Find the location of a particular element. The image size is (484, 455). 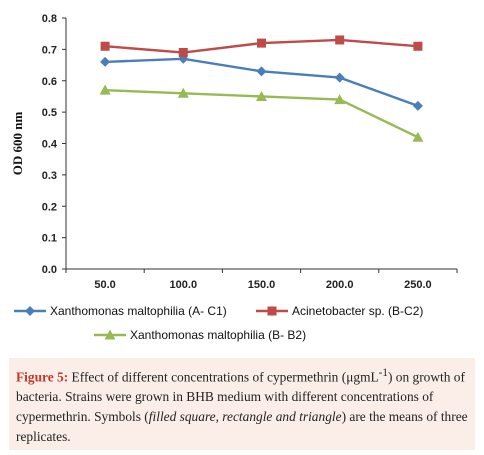

y-tick-label: 0.2 is located at coordinates (49, 207).